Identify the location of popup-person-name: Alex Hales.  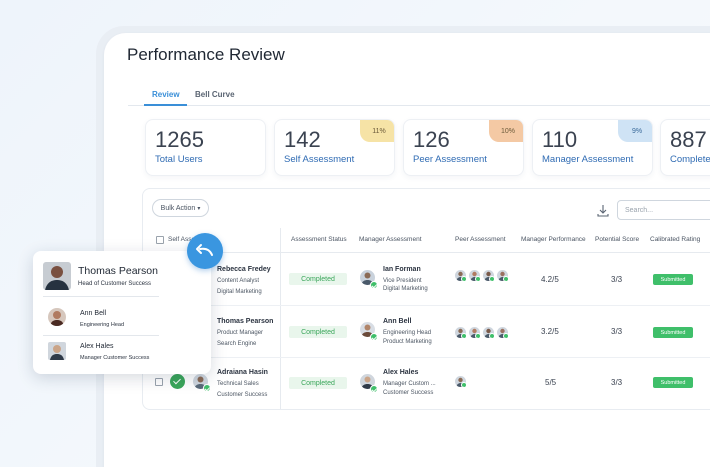
(97, 346).